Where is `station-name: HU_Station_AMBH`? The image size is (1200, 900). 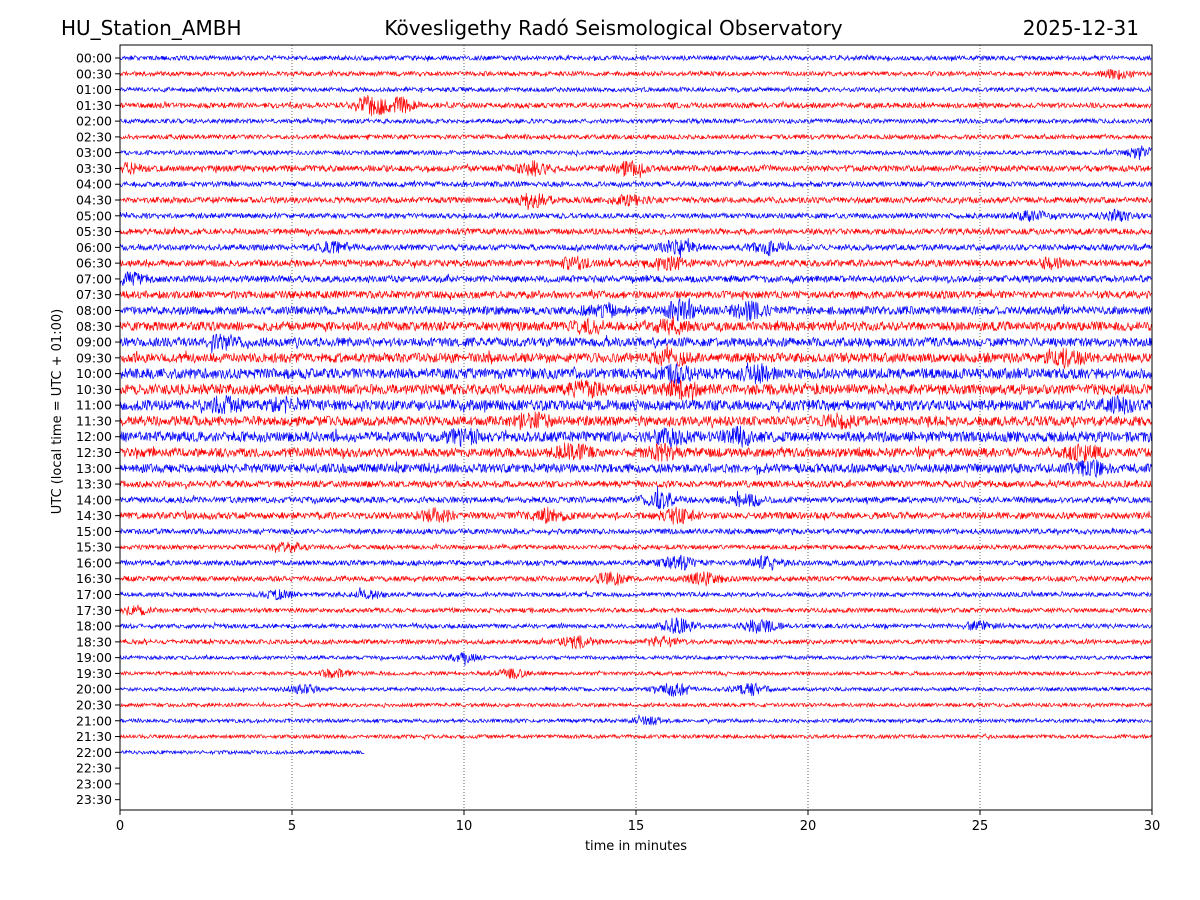
station-name: HU_Station_AMBH is located at coordinates (151, 28).